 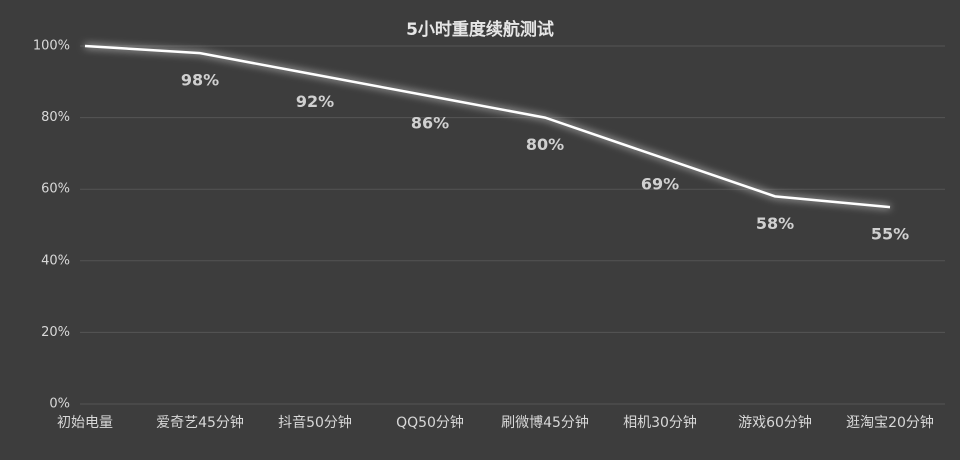 What do you see at coordinates (430, 422) in the screenshot?
I see `x-tick-label: QQ50分钟` at bounding box center [430, 422].